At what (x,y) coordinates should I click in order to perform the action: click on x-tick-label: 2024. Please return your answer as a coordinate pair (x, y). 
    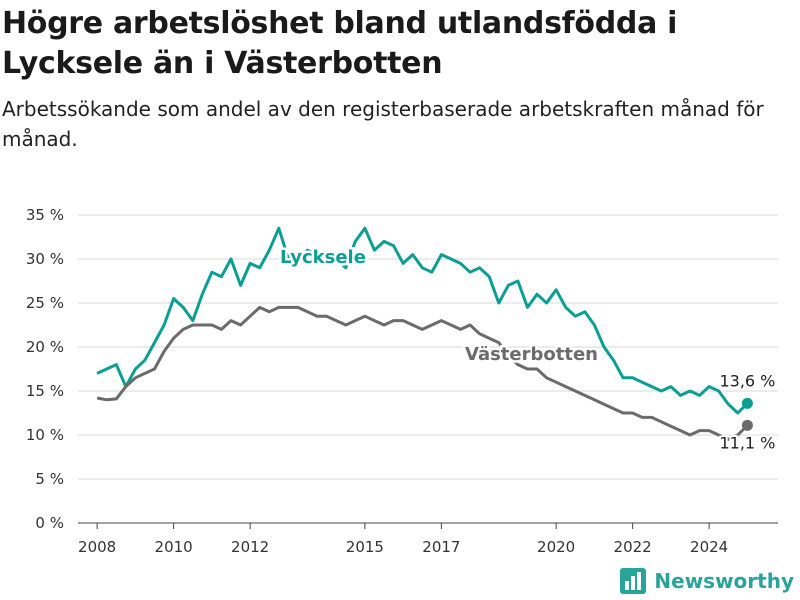
    Looking at the image, I should click on (709, 547).